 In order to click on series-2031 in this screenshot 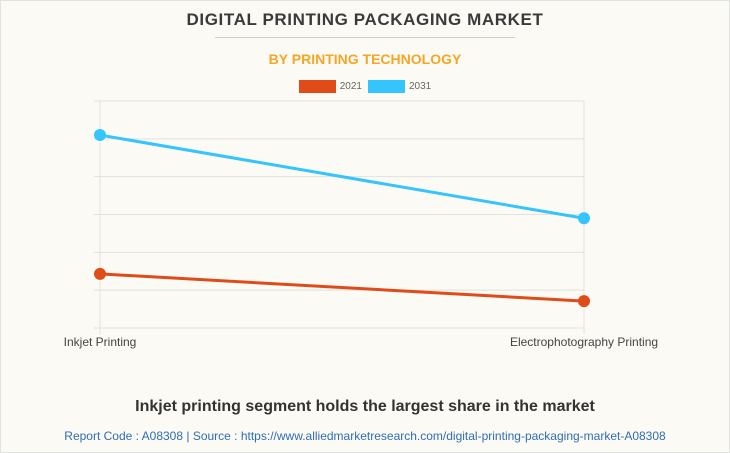, I will do `click(342, 177)`.